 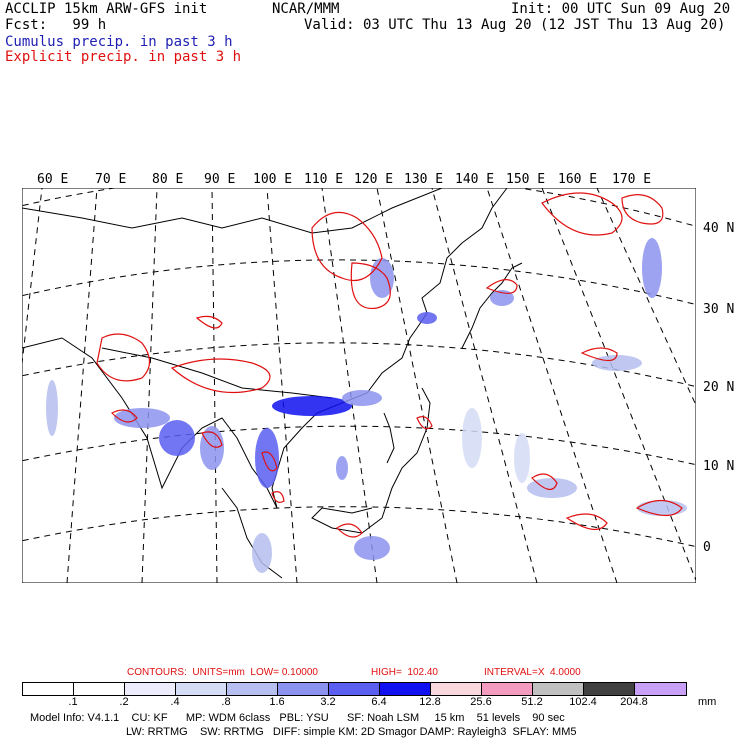 I want to click on colorbar-tick-label: 3.2, so click(x=328, y=702).